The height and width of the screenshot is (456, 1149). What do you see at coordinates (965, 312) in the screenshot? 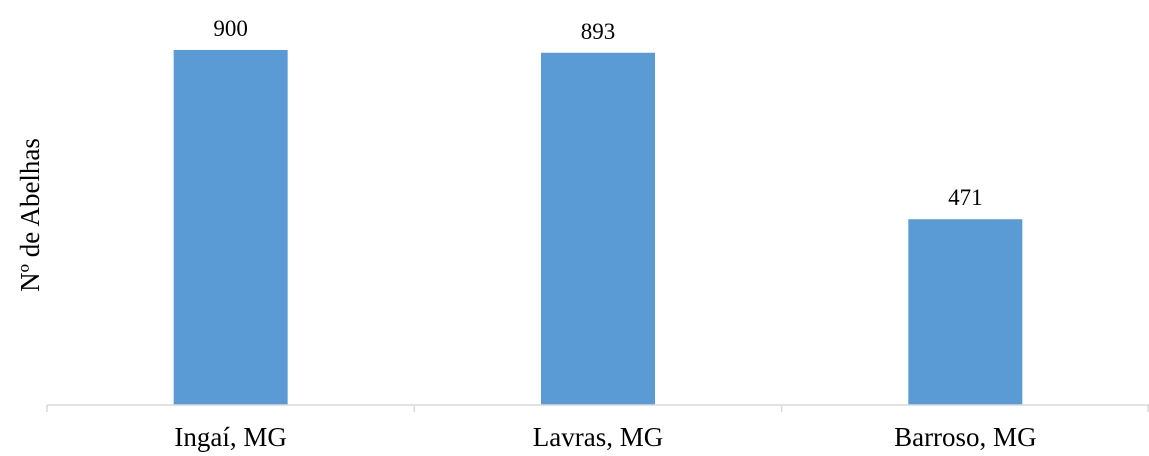
I see `bar-barroso-mg` at bounding box center [965, 312].